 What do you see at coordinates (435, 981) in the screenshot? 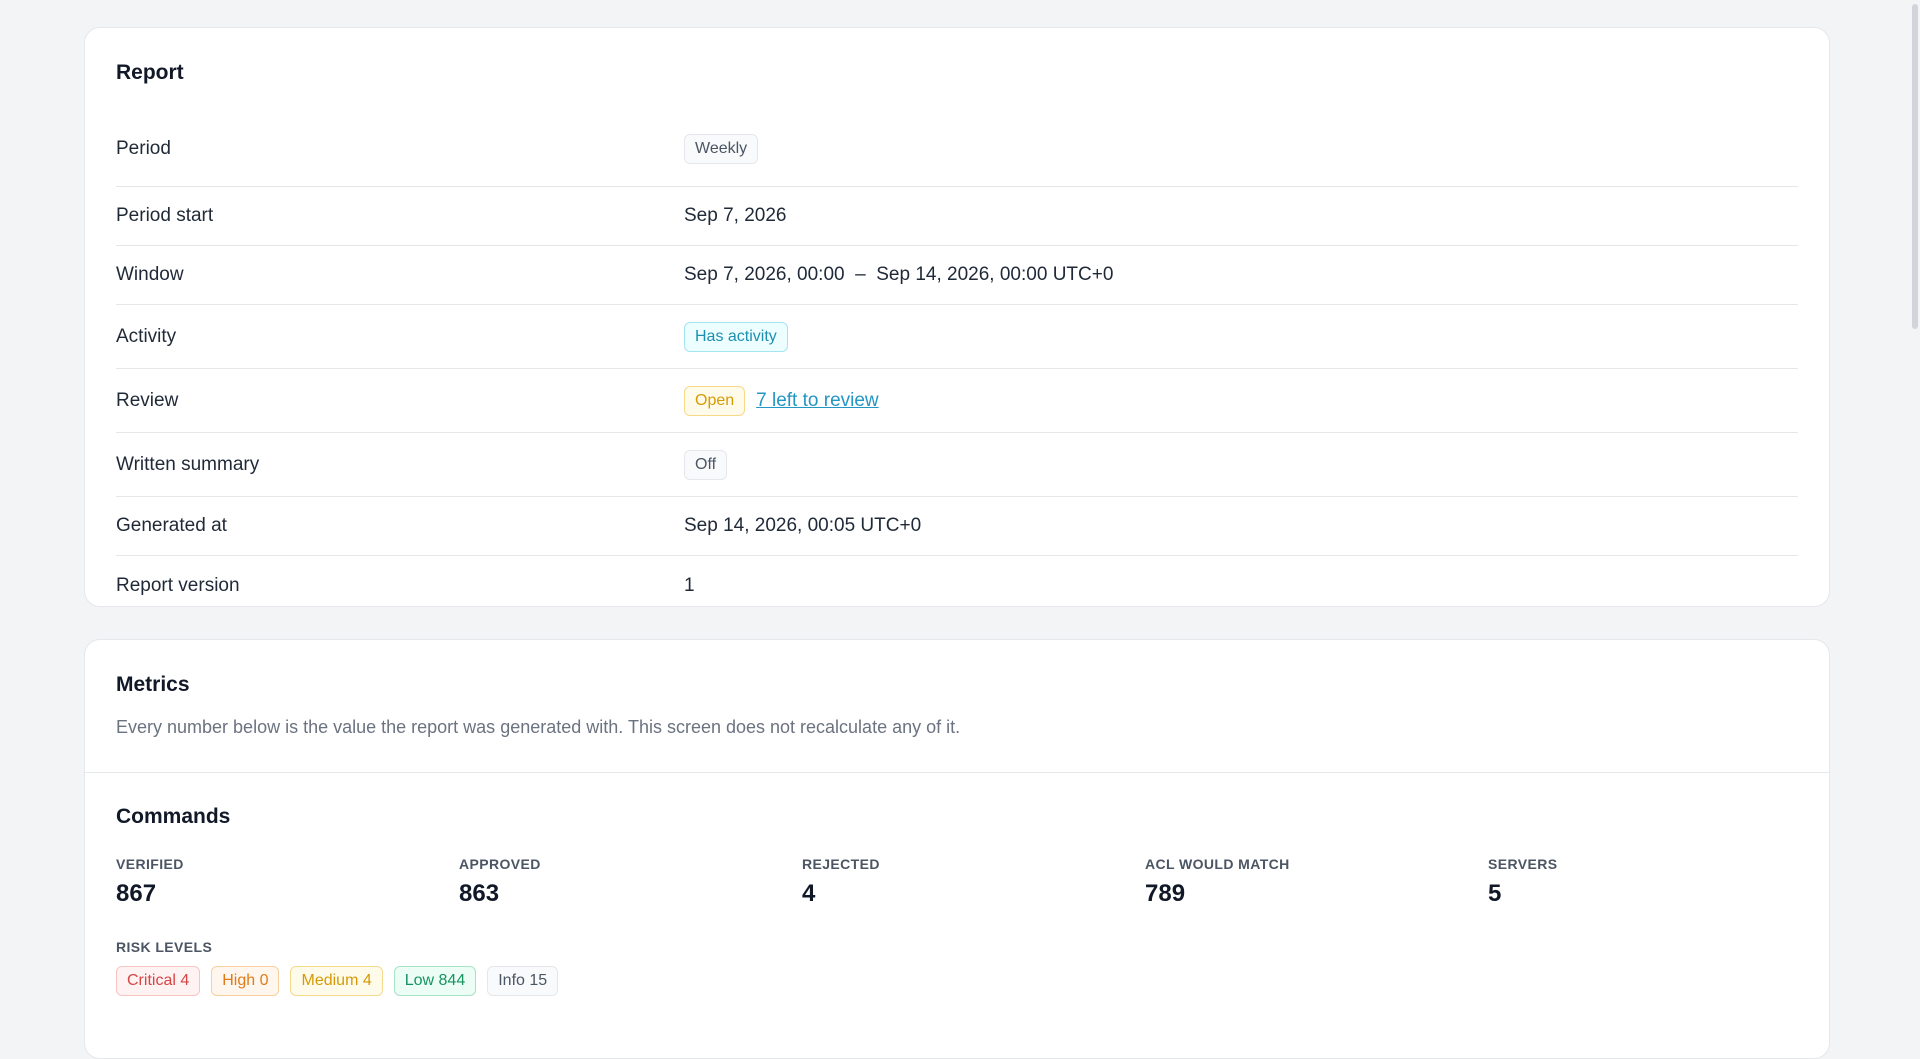
I see `risk-low-badge: Low 844` at bounding box center [435, 981].